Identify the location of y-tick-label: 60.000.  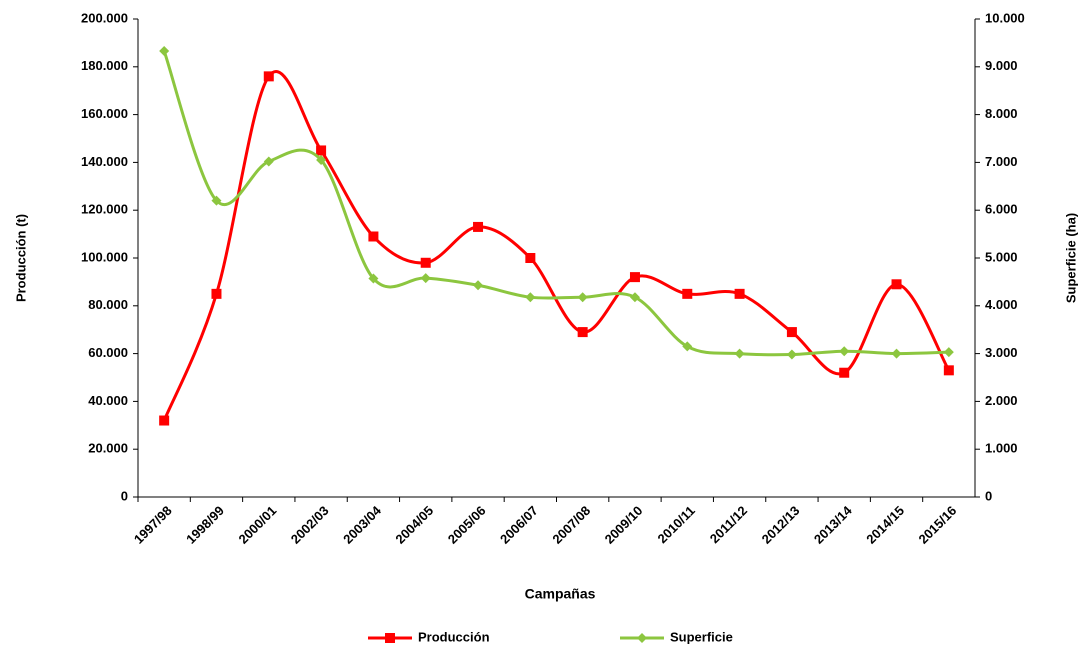
(108, 352).